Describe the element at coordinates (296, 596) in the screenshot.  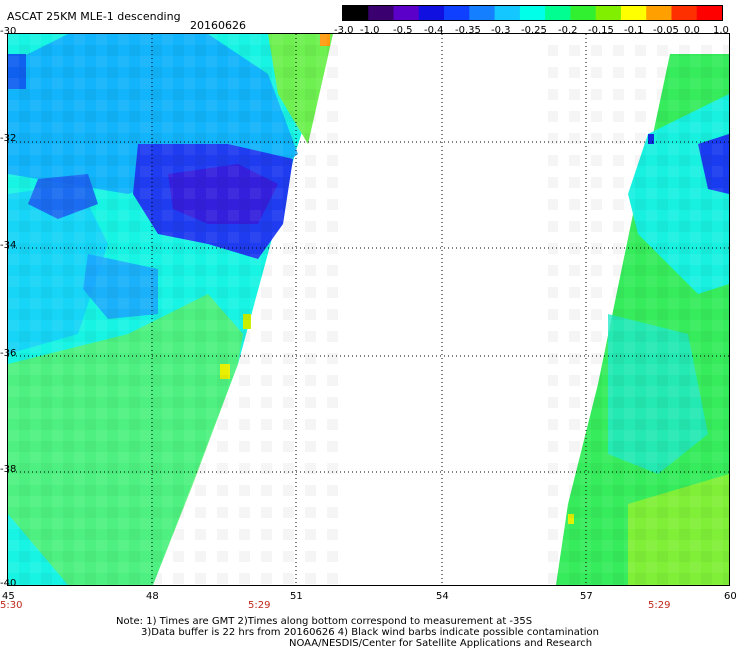
I see `lon-label: 51` at that location.